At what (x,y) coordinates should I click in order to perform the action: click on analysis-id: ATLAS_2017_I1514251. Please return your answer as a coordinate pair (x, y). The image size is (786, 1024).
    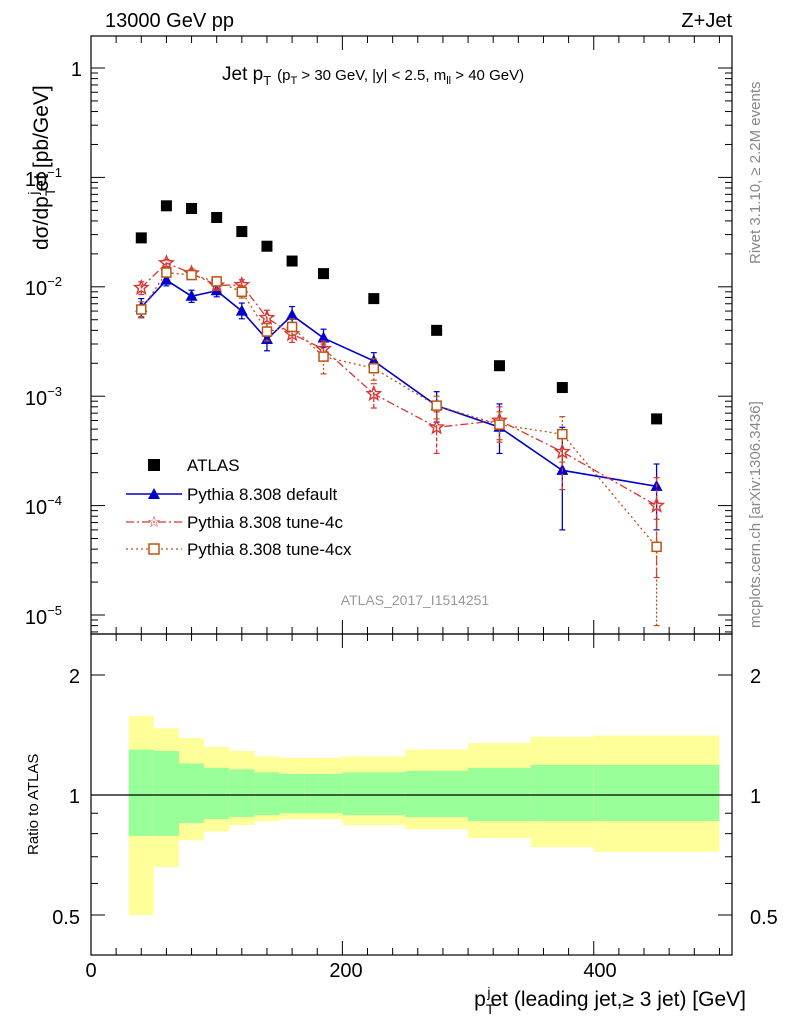
    Looking at the image, I should click on (415, 600).